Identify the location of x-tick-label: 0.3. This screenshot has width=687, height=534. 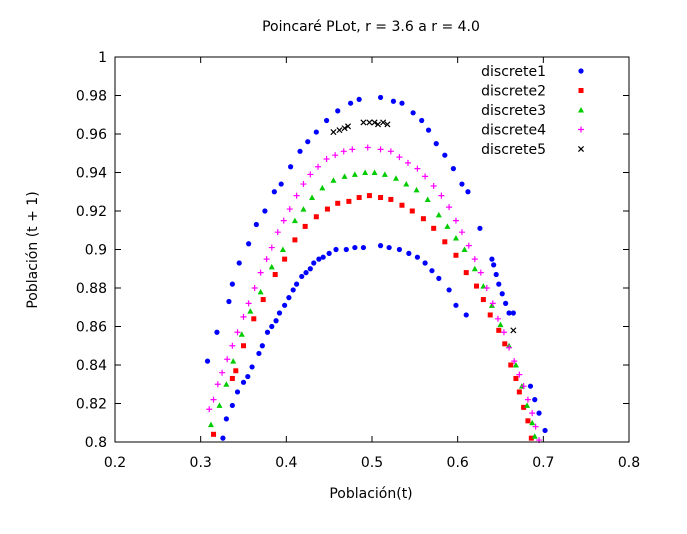
(201, 463).